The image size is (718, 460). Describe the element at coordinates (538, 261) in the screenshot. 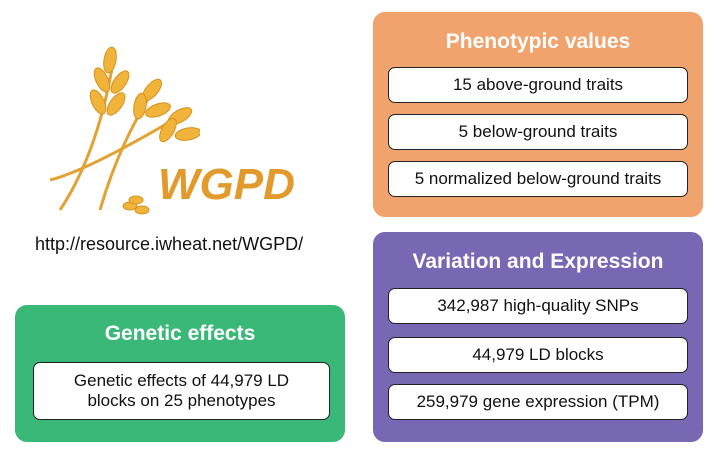

I see `panel-title: Variation and Expression` at that location.